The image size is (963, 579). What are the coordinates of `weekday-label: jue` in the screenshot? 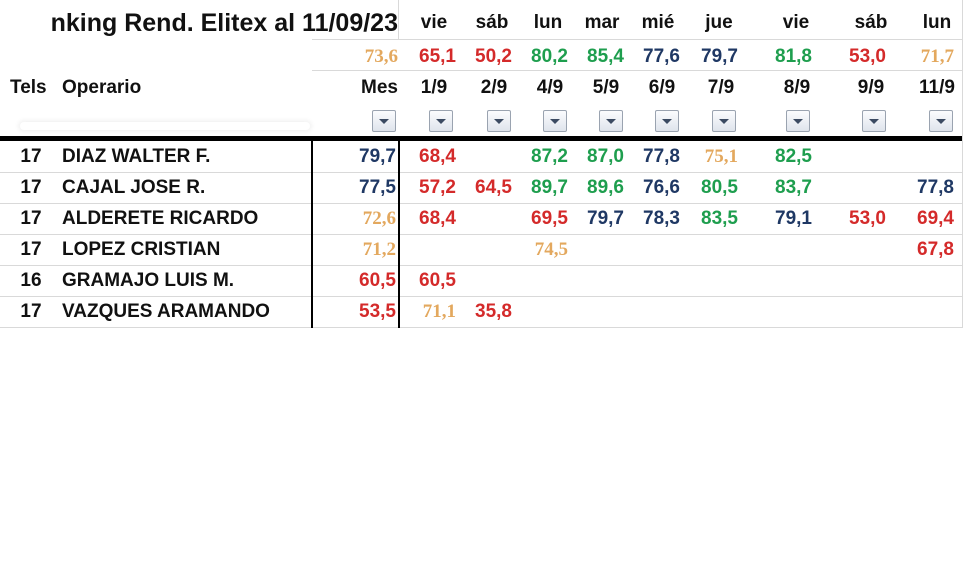 It's located at (719, 22).